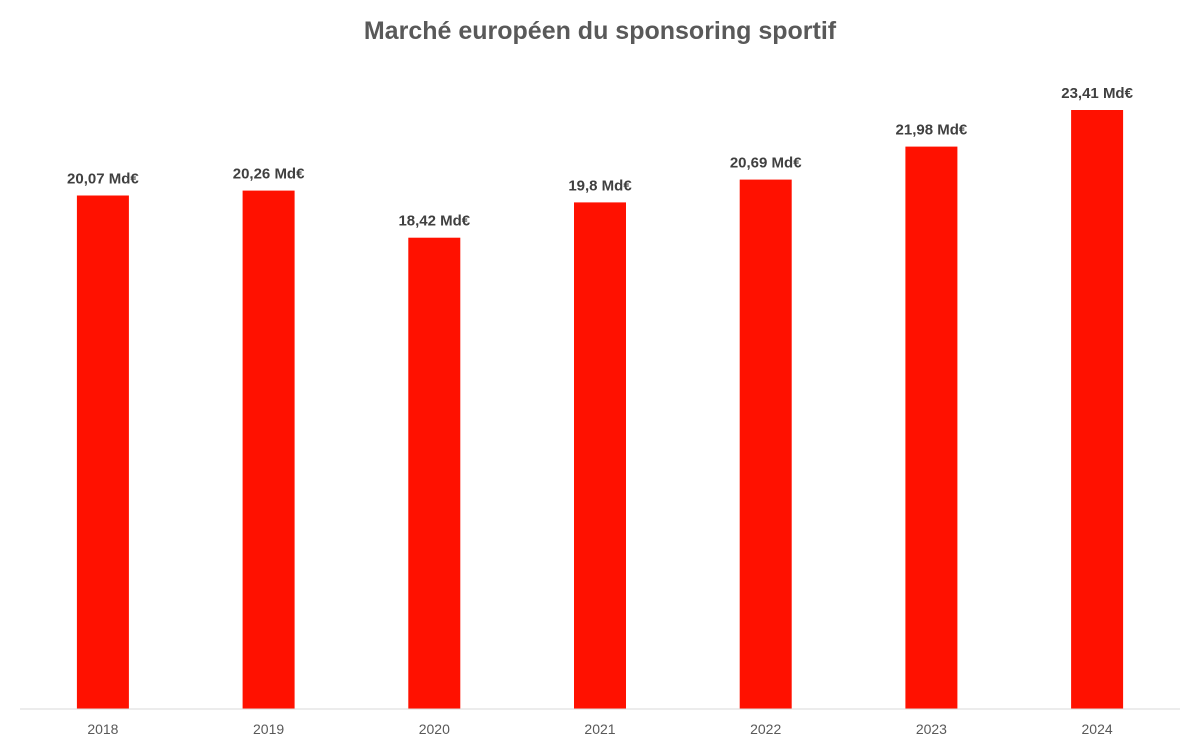 Image resolution: width=1200 pixels, height=750 pixels. I want to click on x-tick-label-2018: 2018, so click(102, 729).